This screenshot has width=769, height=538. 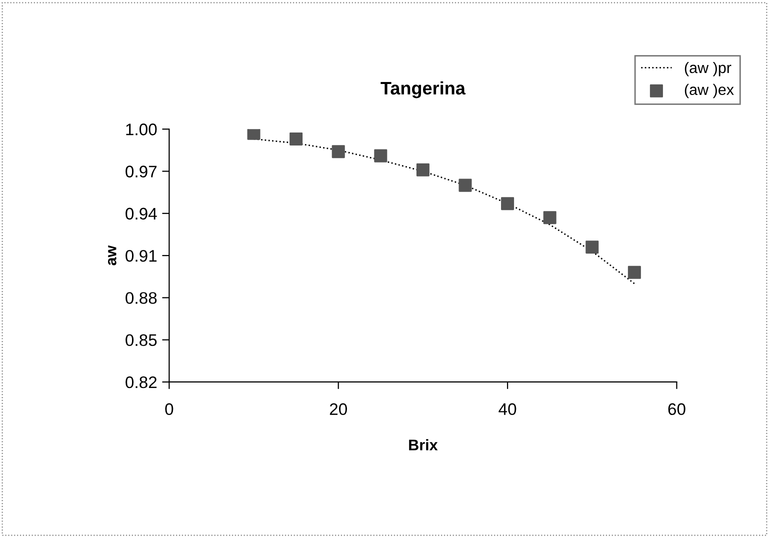 I want to click on x-tick-label: 60, so click(x=677, y=409).